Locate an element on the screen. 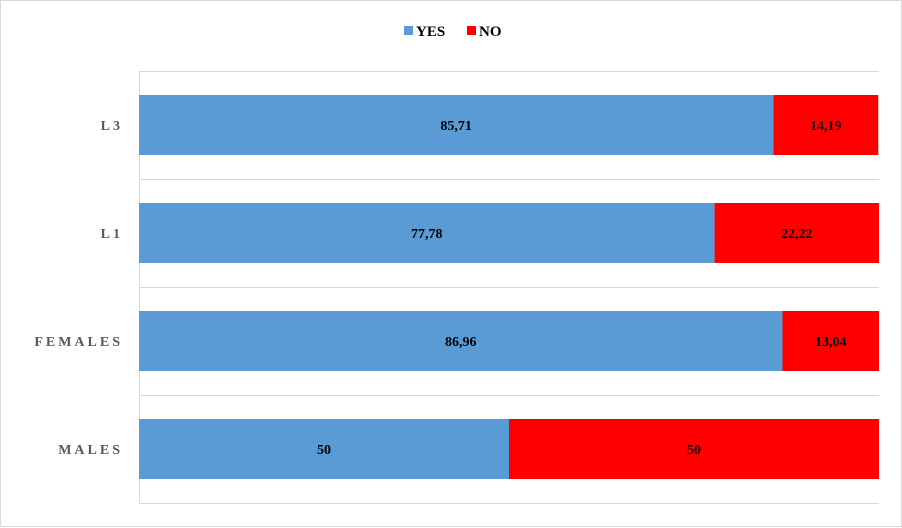  category-labels: L3 L1 FEMALES MALES is located at coordinates (78, 288).